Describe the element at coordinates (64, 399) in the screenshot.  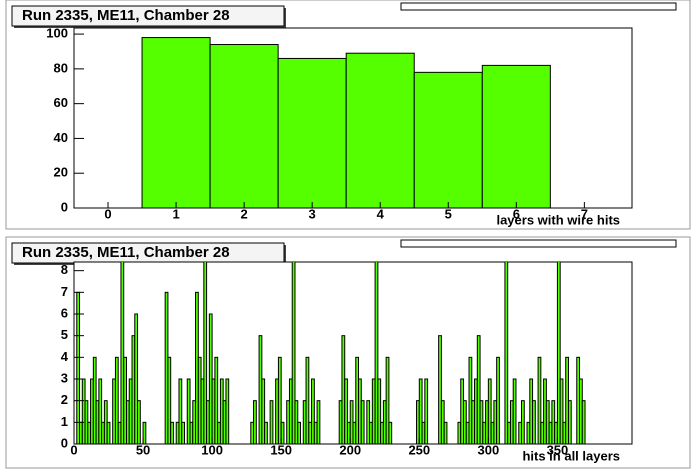
I see `y-tick-label: 2` at that location.